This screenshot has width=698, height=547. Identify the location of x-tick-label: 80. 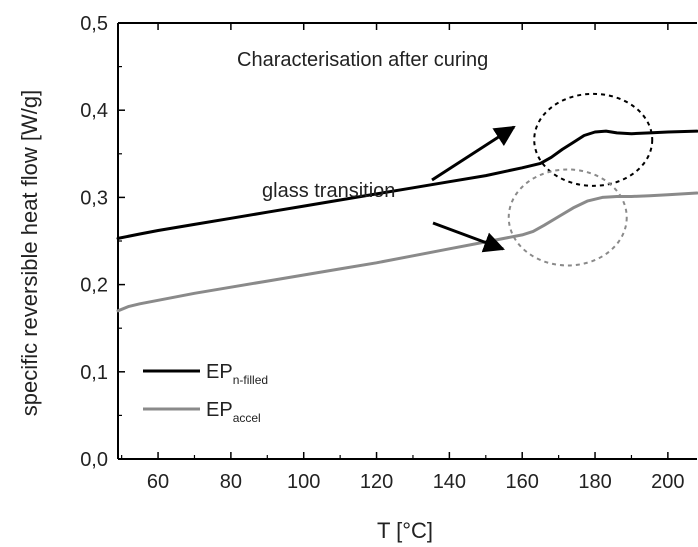
(231, 482).